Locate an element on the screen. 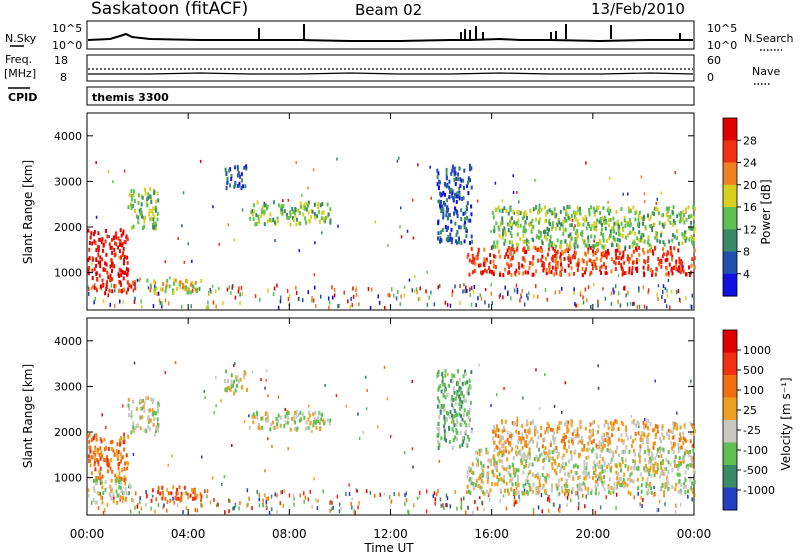  nsky-trace-group is located at coordinates (390, 33).